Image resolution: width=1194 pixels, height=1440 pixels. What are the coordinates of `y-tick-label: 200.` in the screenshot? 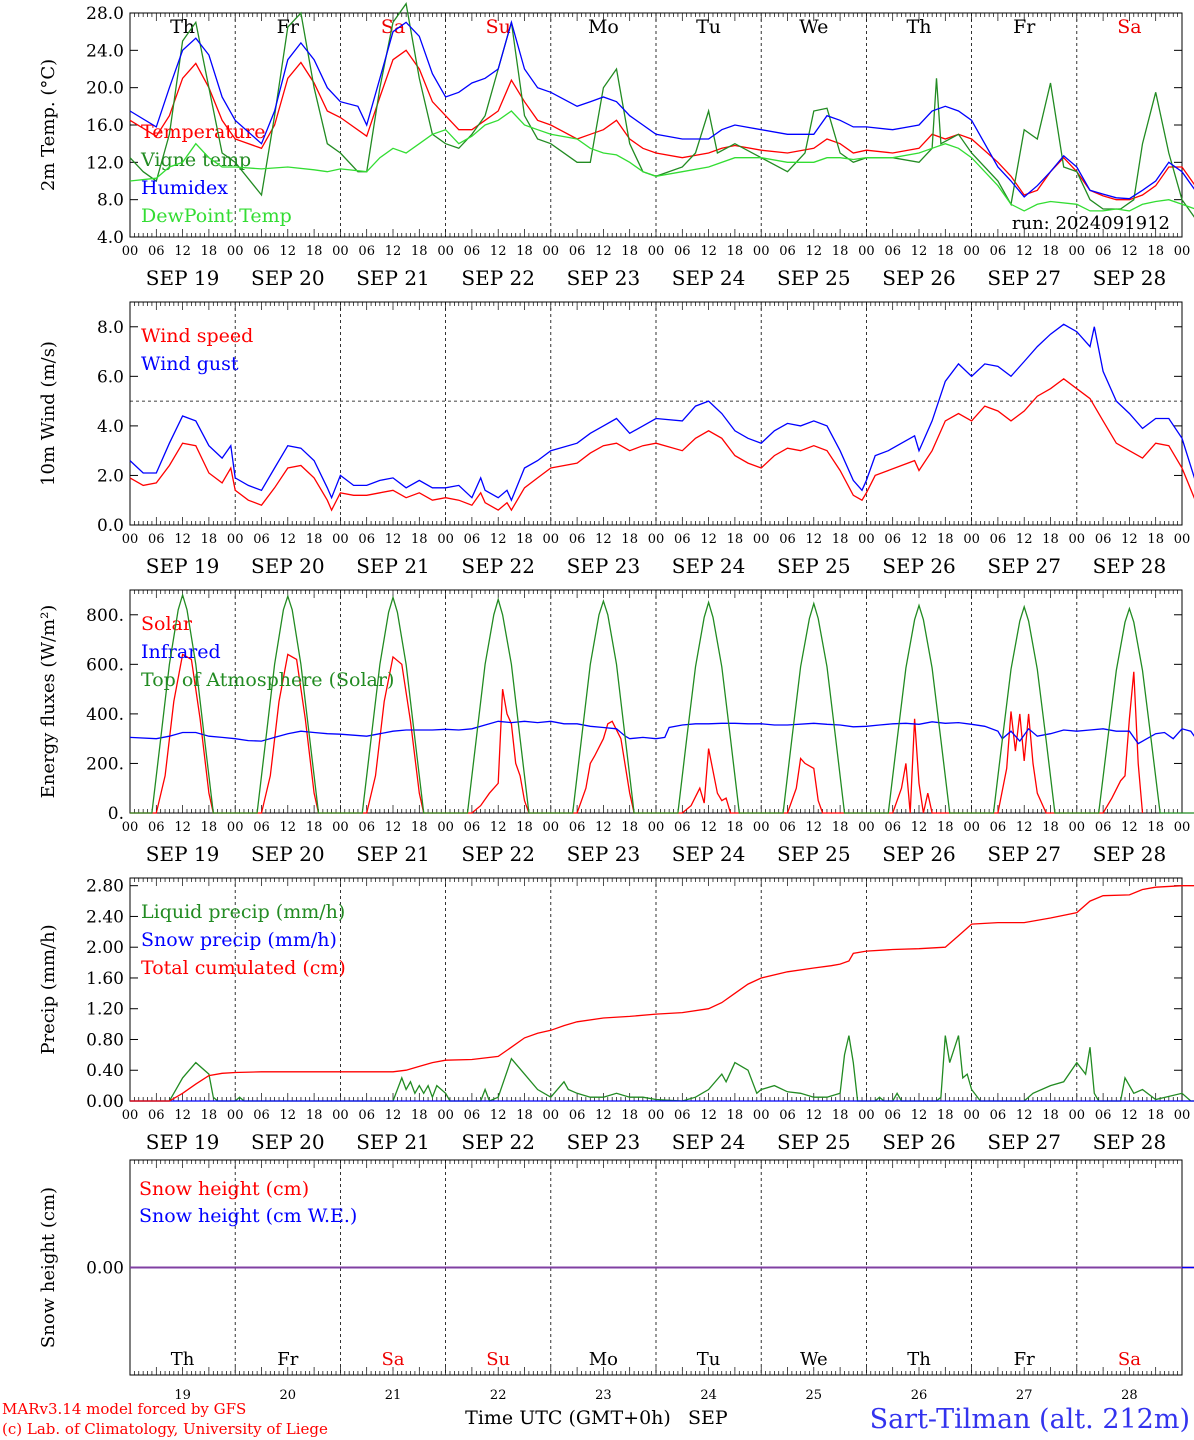 It's located at (105, 764).